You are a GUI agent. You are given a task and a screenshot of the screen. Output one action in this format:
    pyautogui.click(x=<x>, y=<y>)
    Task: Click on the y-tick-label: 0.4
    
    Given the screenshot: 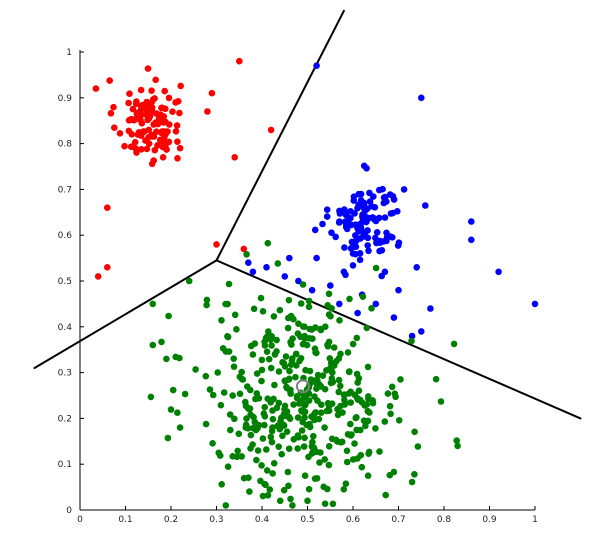 What is the action you would take?
    pyautogui.click(x=65, y=328)
    